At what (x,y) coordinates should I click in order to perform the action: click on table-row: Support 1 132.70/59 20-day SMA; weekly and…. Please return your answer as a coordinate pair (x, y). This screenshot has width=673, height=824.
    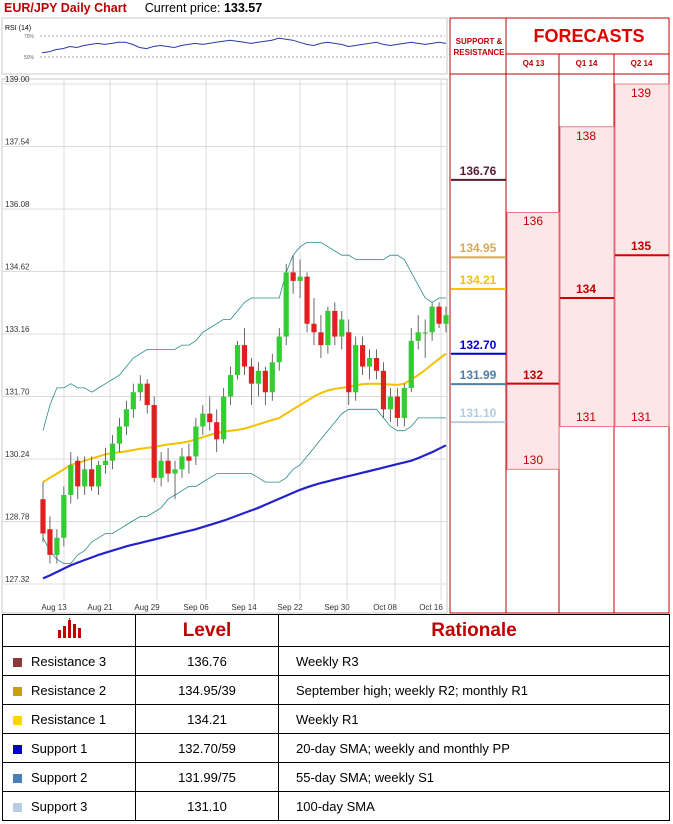
    Looking at the image, I should click on (336, 748).